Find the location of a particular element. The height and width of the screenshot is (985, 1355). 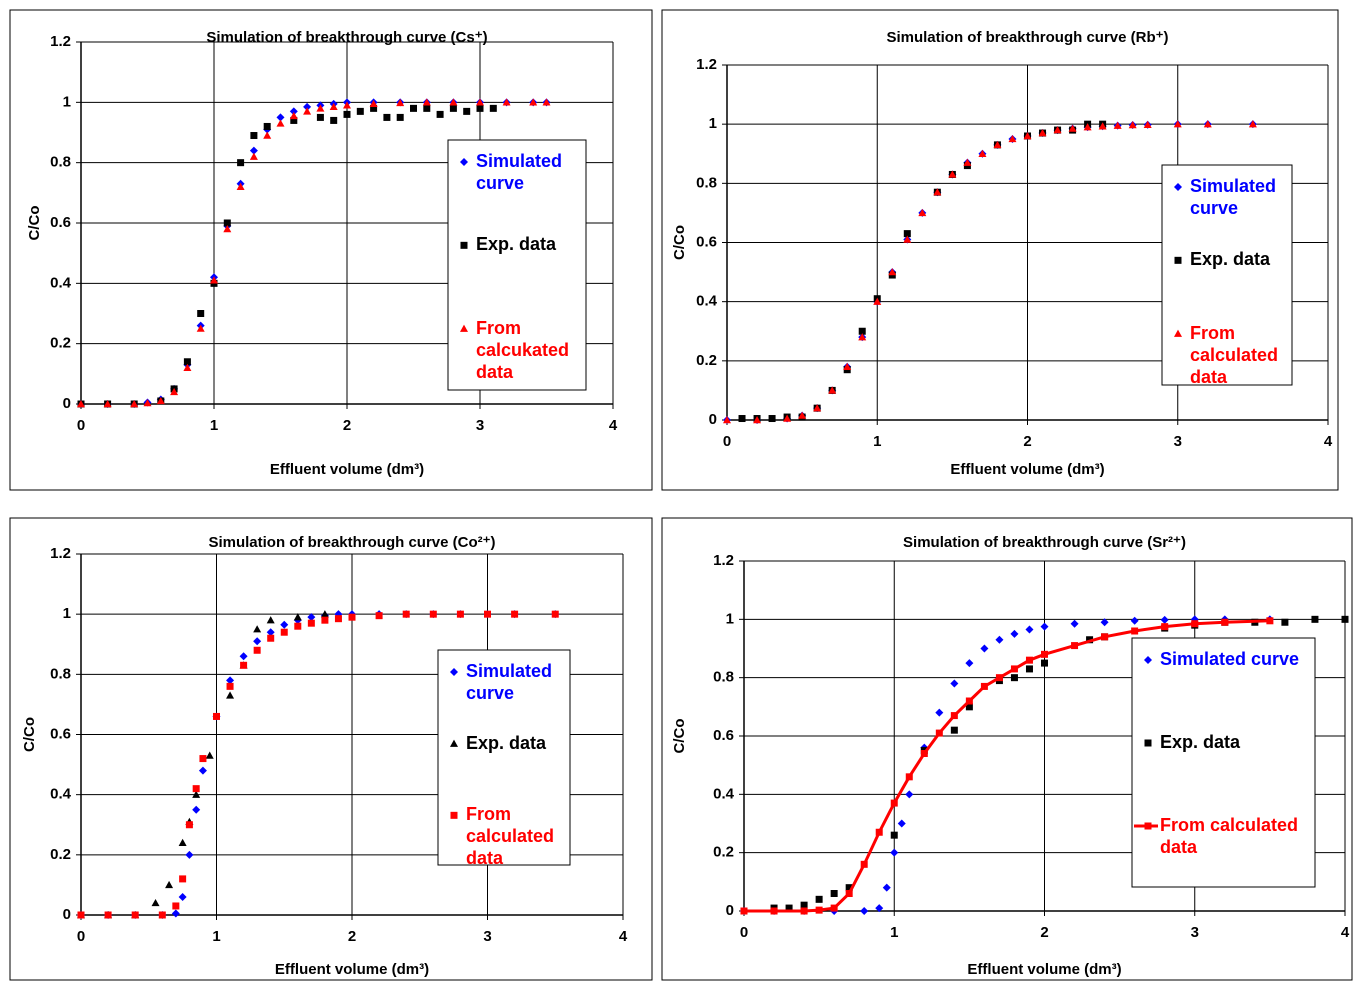

y-tick-label: 0.6 is located at coordinates (706, 241).